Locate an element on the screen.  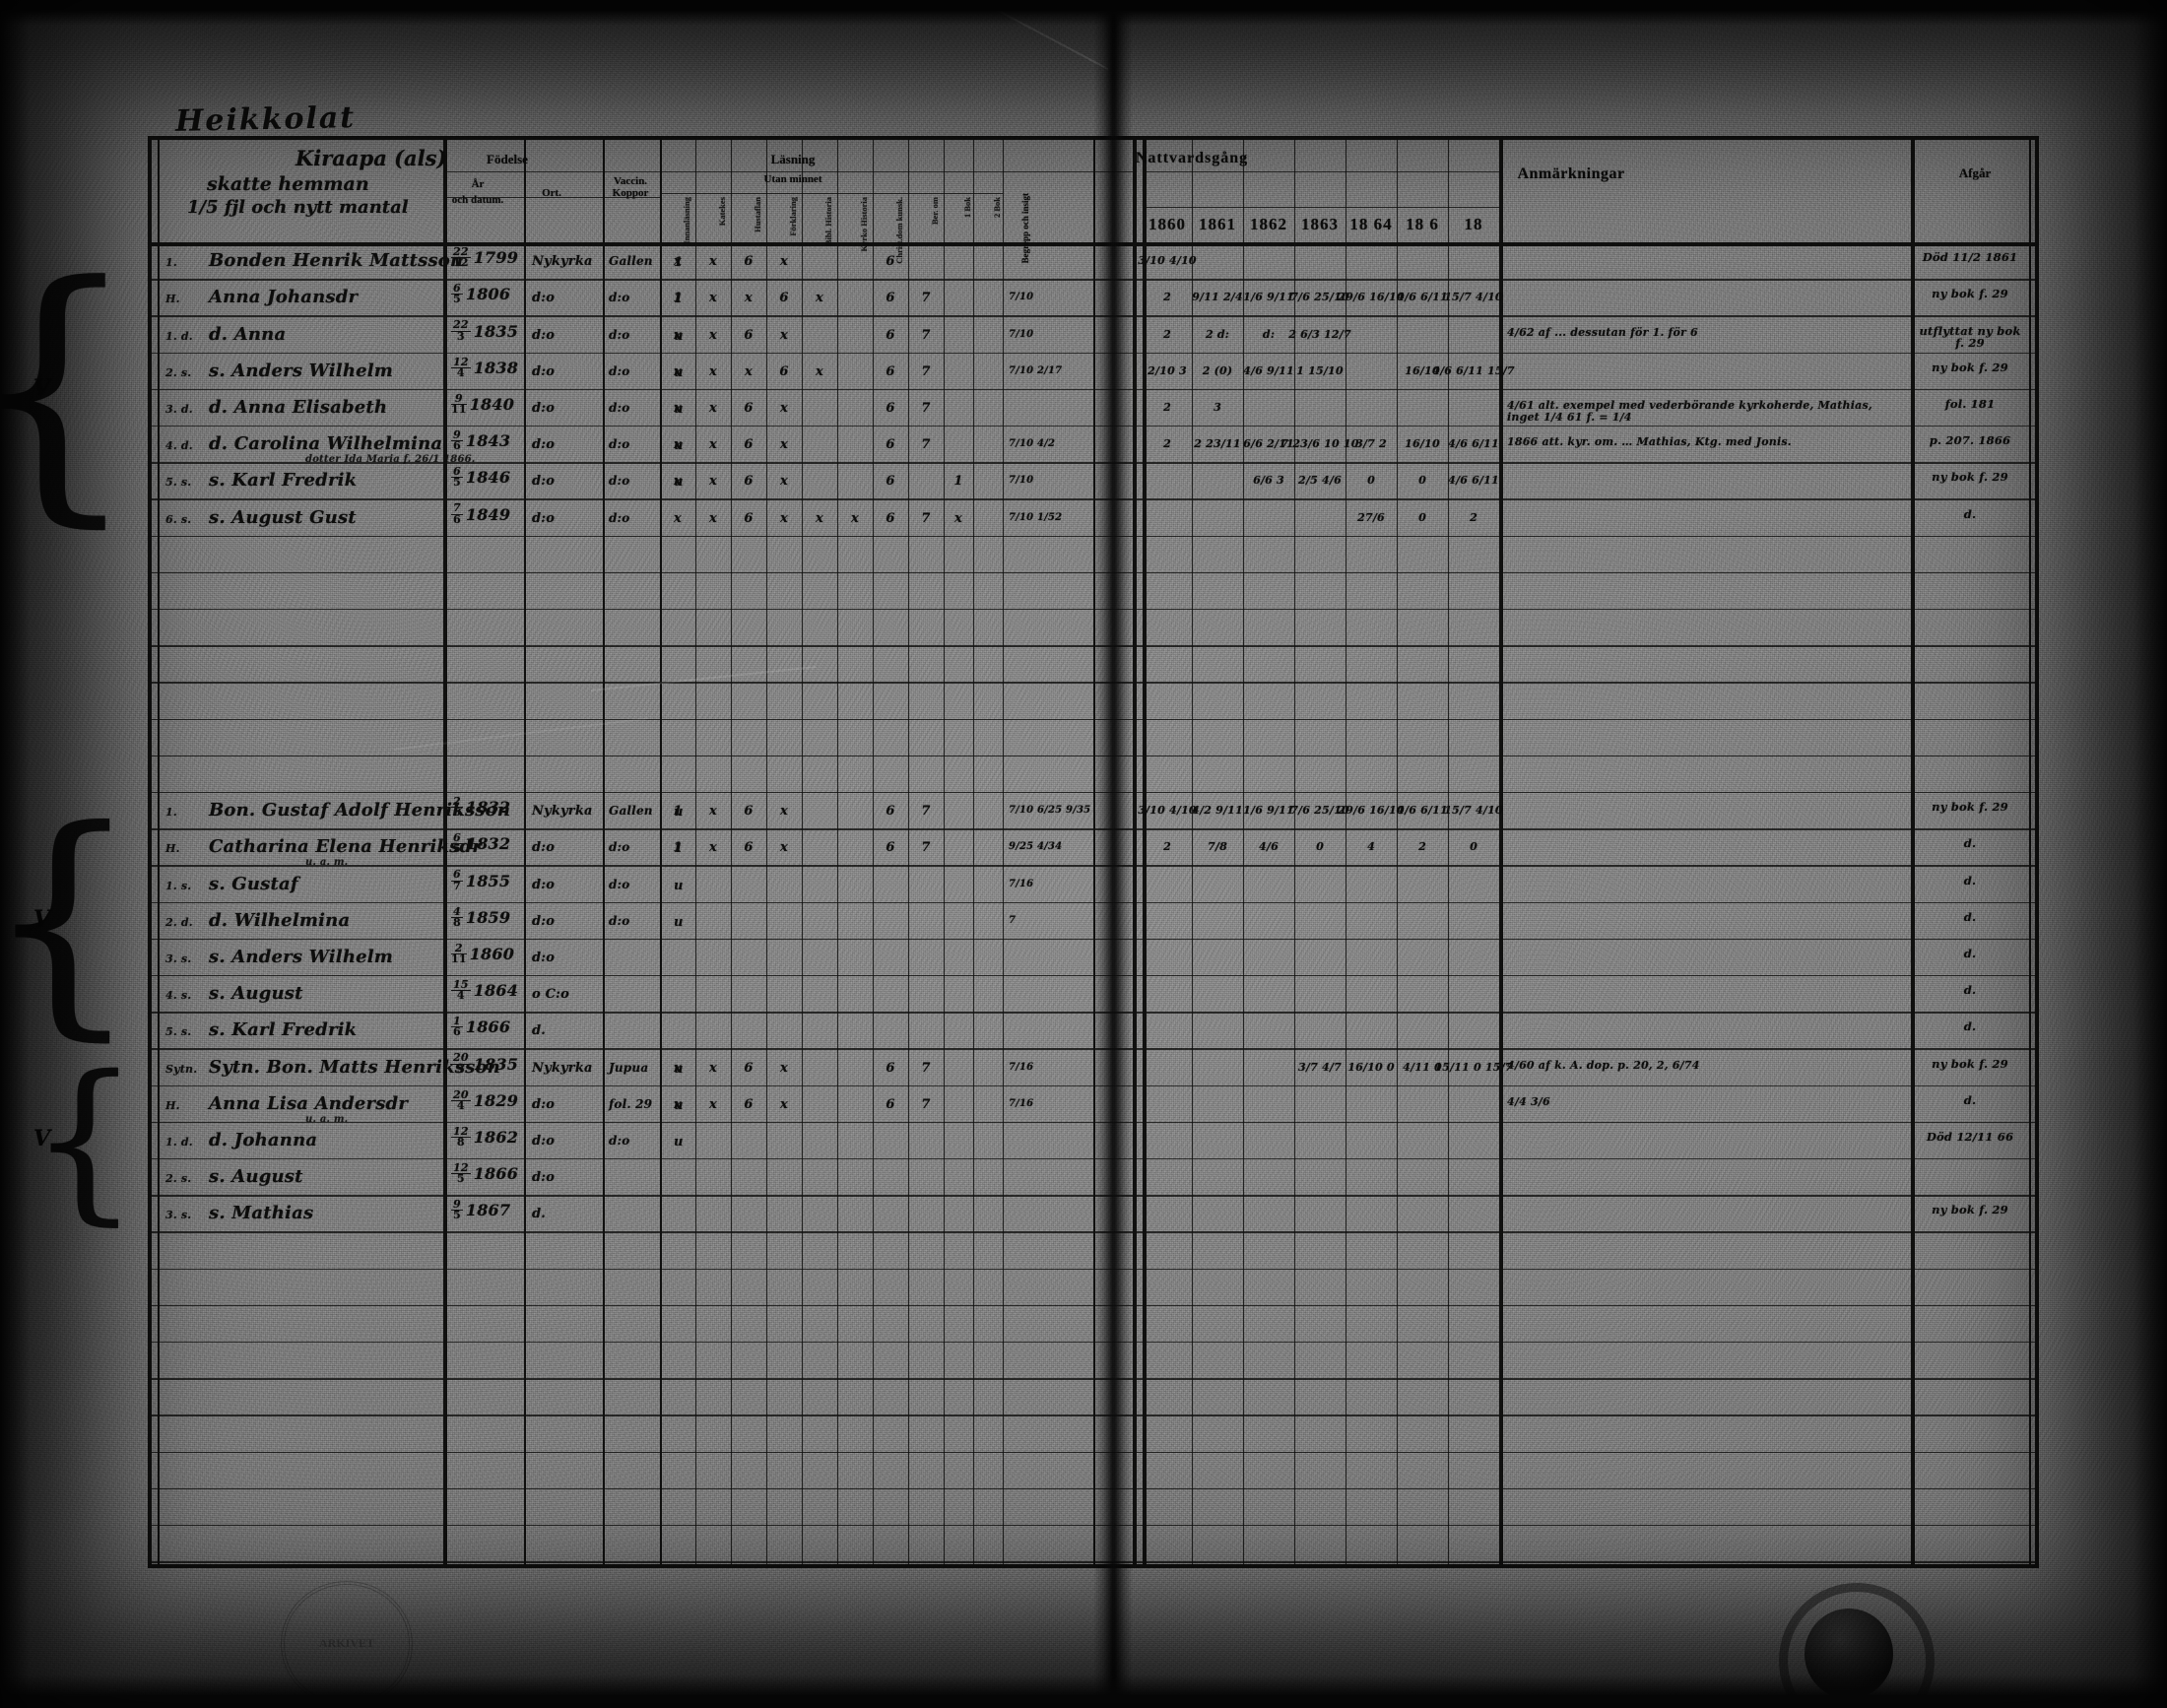
row-household-1-2-name: Anna Johansdr is located at coordinates (284, 297).